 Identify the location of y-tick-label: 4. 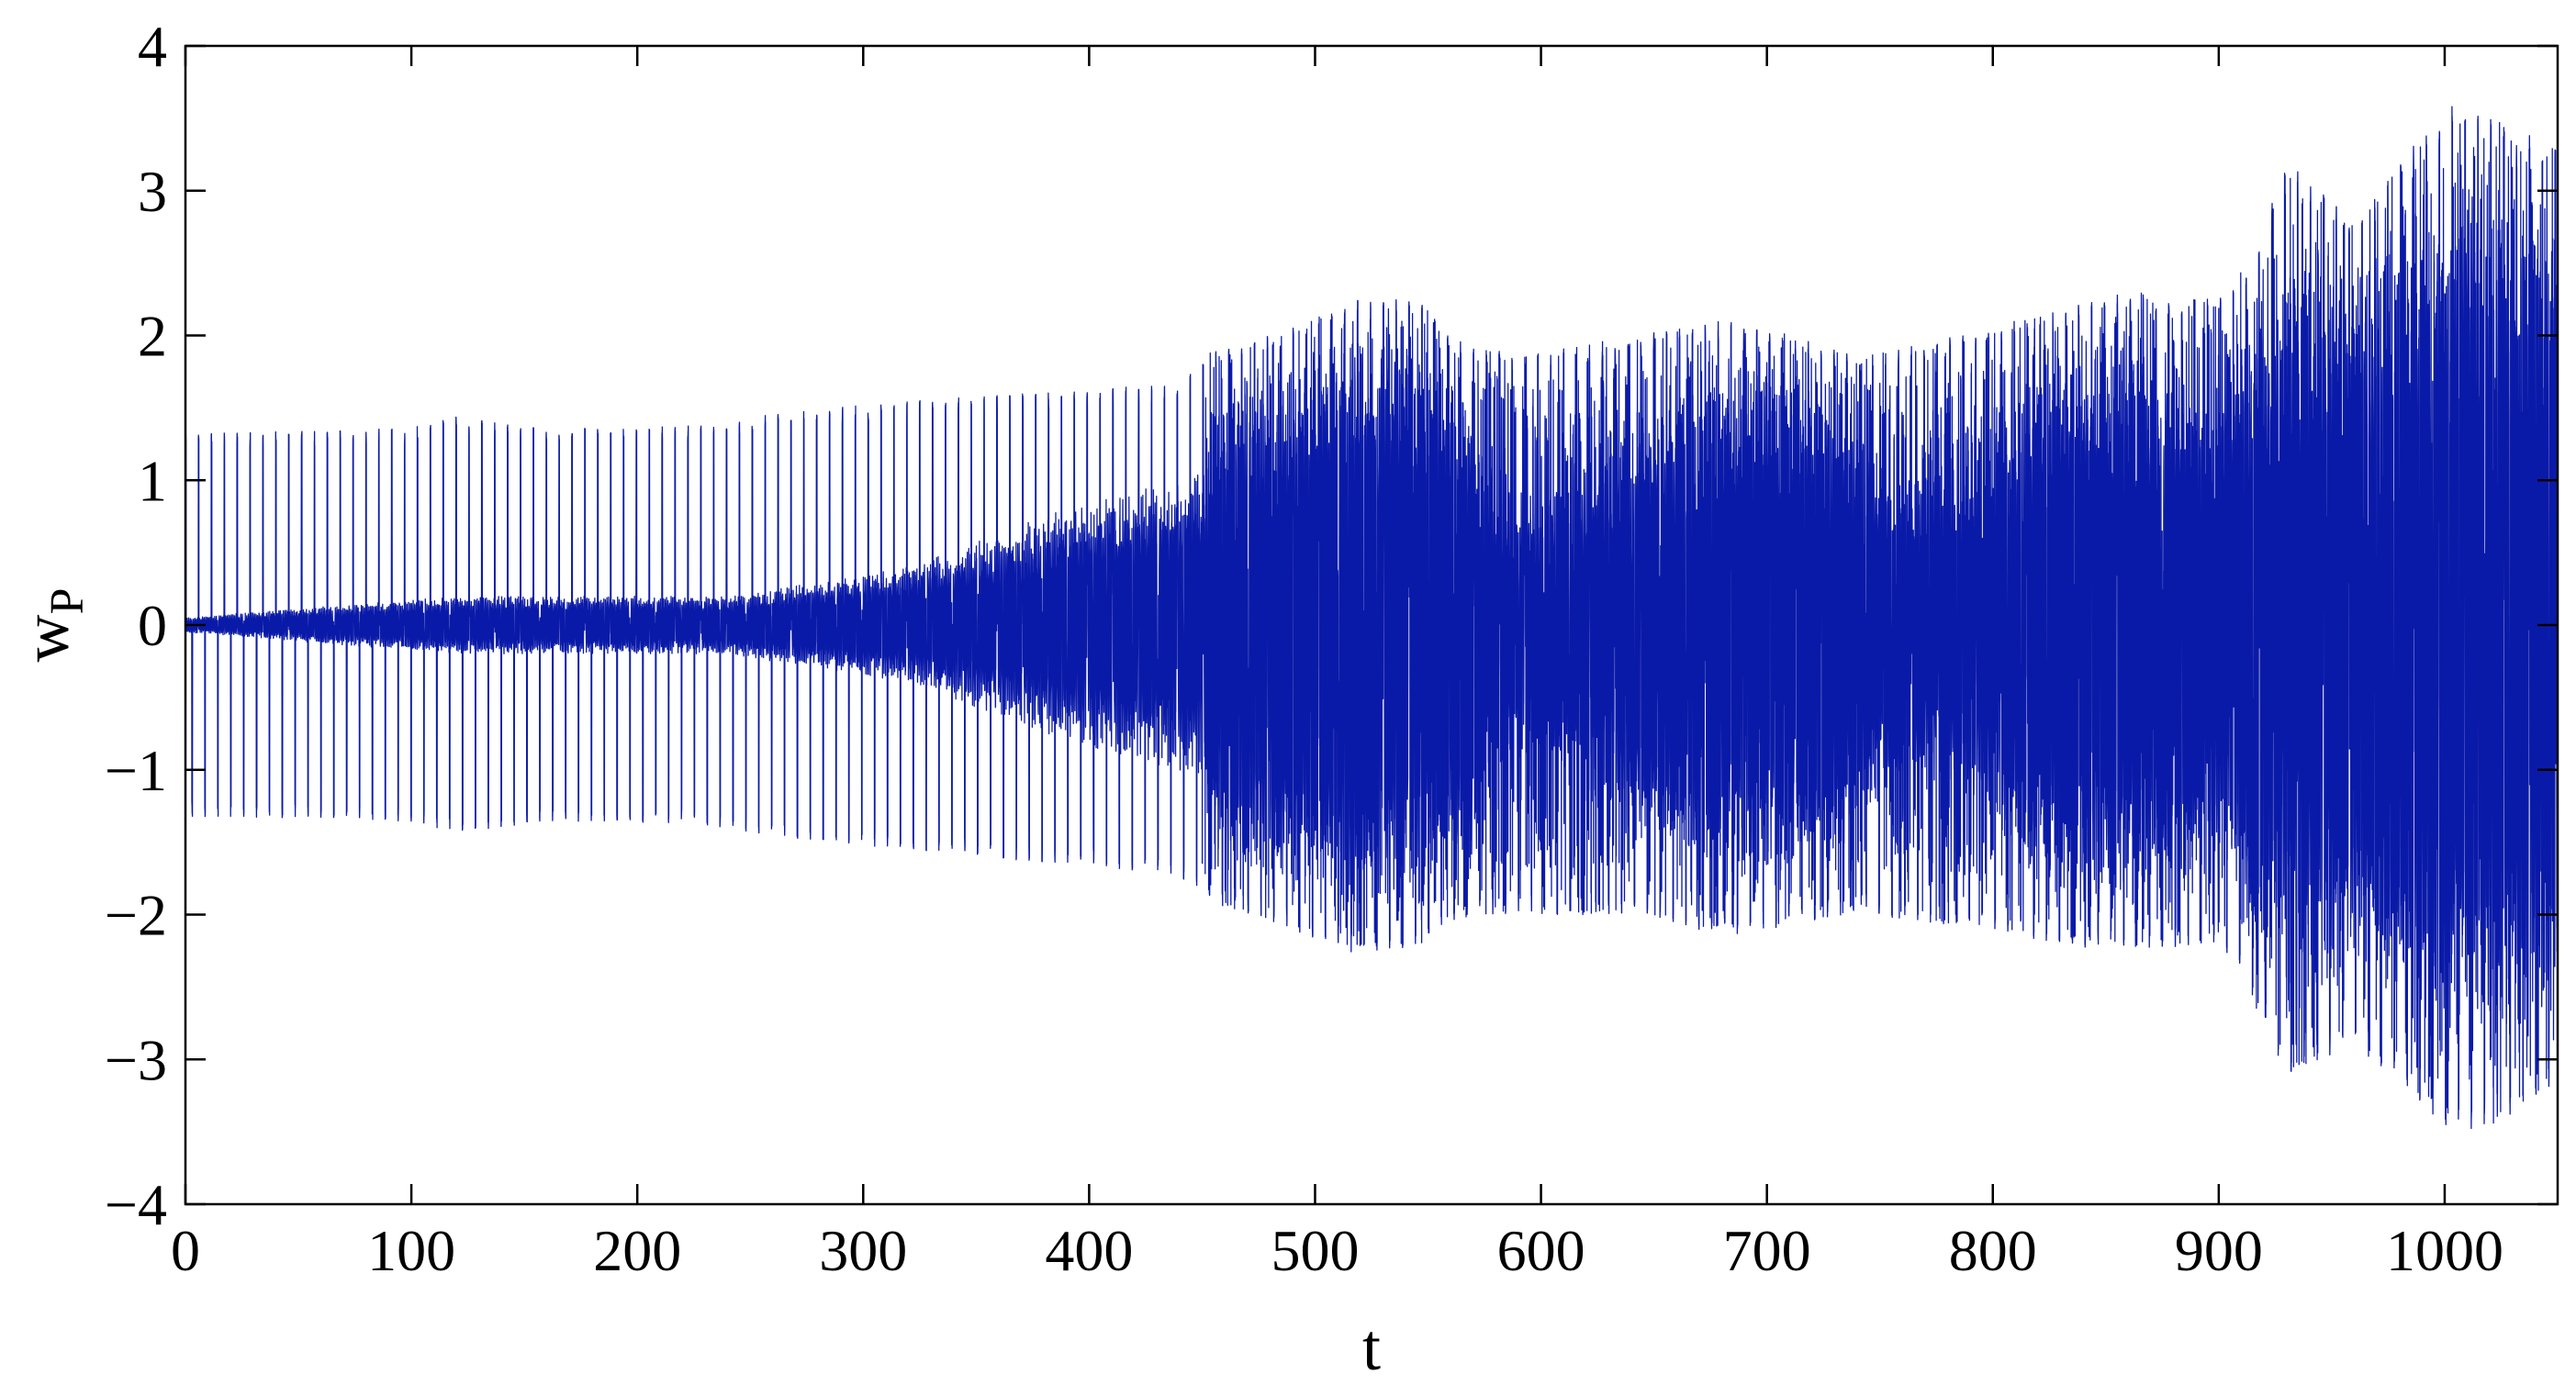
(152, 46).